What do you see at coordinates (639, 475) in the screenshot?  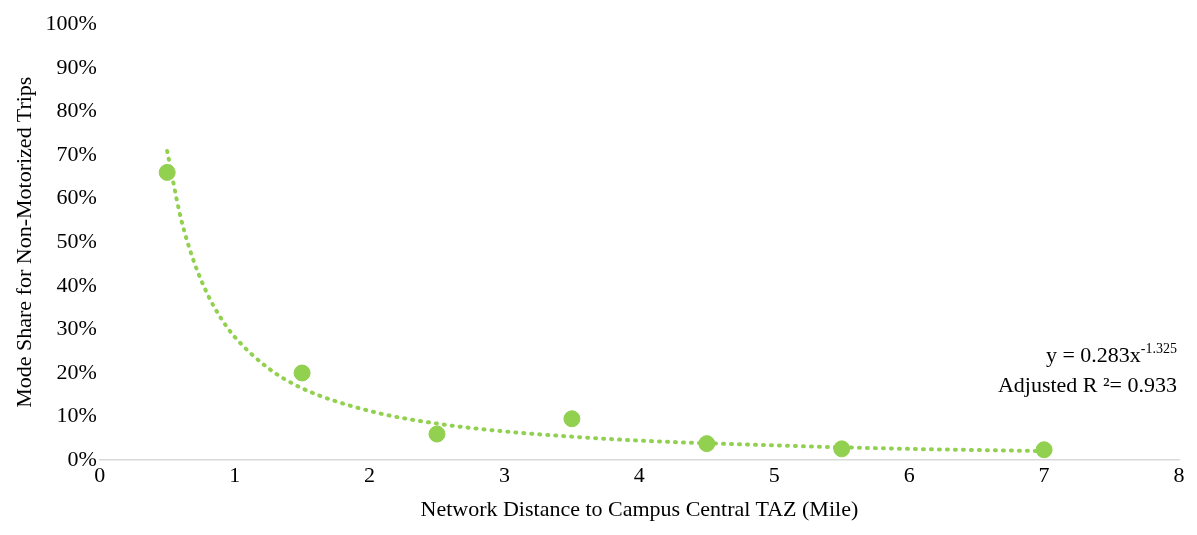 I see `x-tick-label: 4` at bounding box center [639, 475].